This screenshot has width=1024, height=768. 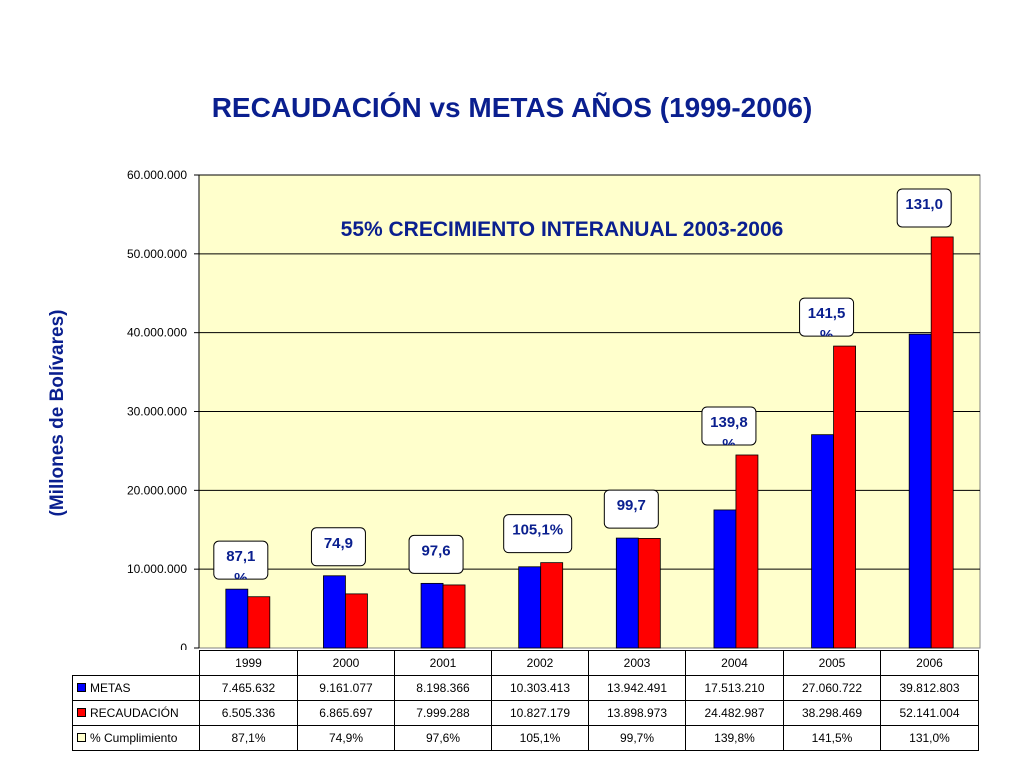 I want to click on legend-label: METAS, so click(x=110, y=688).